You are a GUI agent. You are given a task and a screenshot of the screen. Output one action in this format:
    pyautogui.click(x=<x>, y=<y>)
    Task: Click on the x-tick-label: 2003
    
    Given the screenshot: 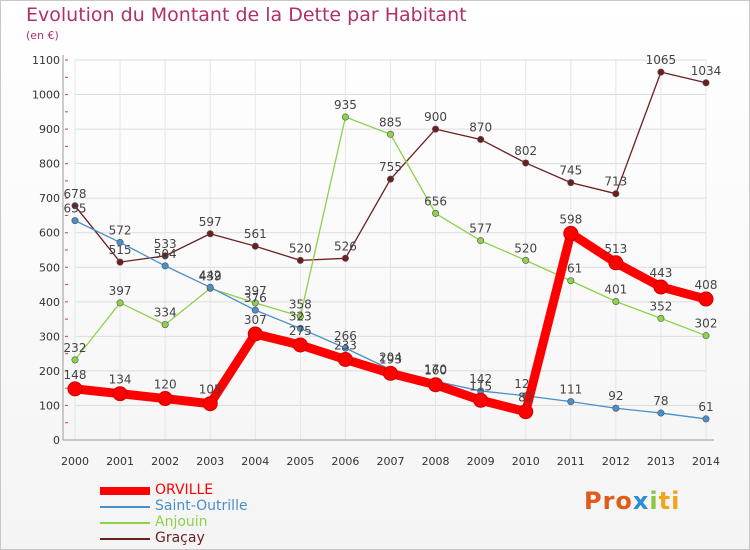 What is the action you would take?
    pyautogui.click(x=210, y=461)
    